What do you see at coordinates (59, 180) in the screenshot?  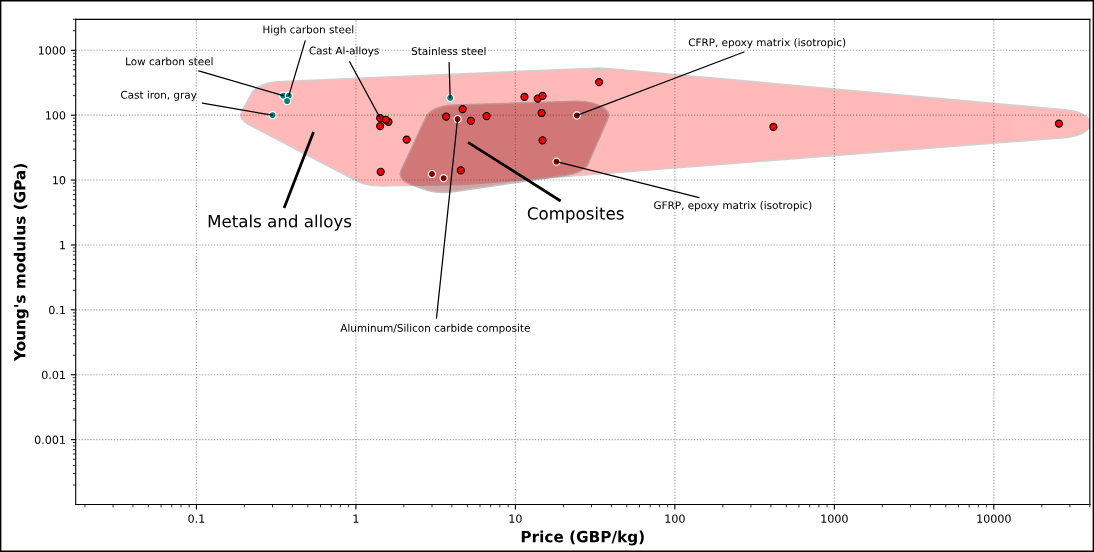 I see `y-tick-label: 10` at bounding box center [59, 180].